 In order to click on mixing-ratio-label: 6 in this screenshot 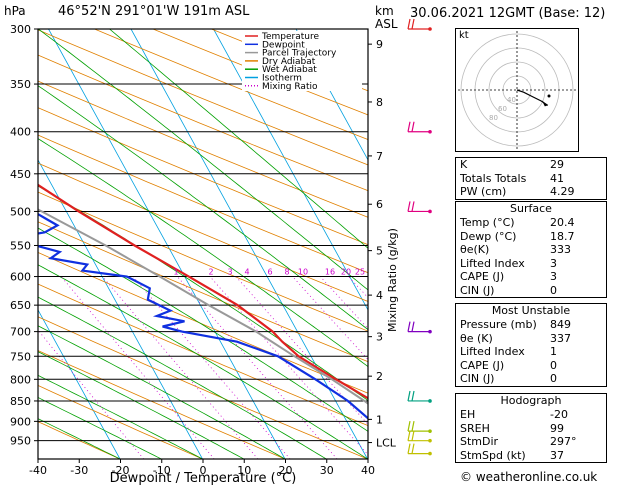, I will do `click(269, 272)`.